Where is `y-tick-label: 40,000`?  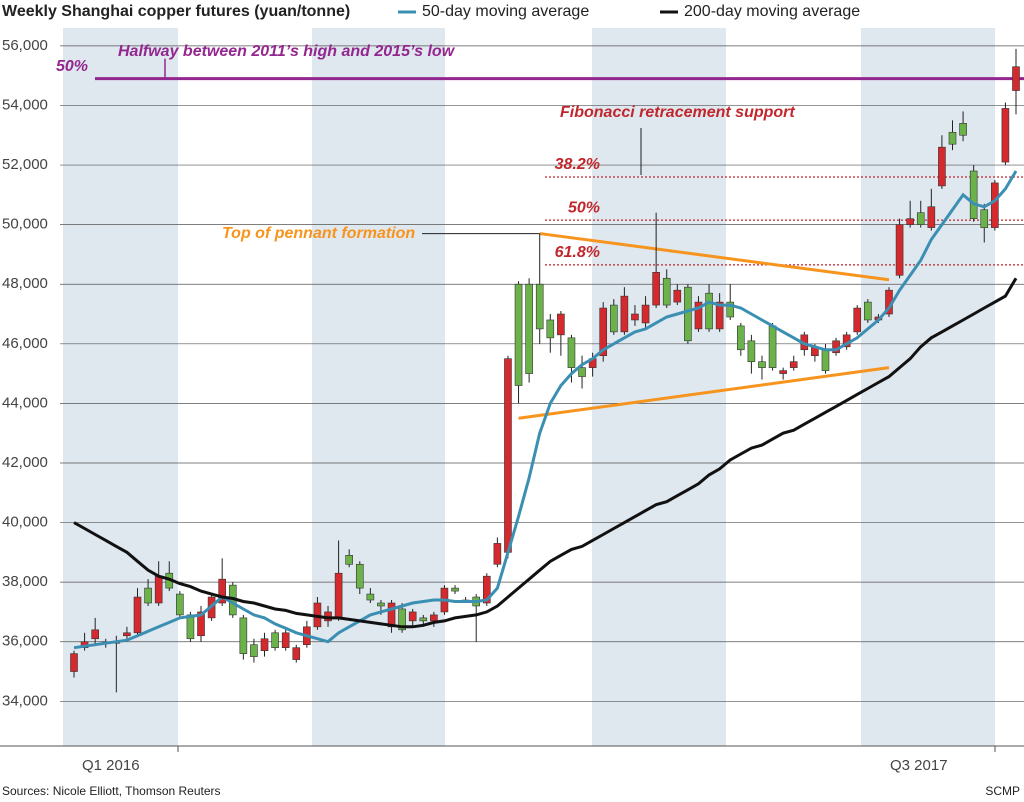
y-tick-label: 40,000 is located at coordinates (25, 522).